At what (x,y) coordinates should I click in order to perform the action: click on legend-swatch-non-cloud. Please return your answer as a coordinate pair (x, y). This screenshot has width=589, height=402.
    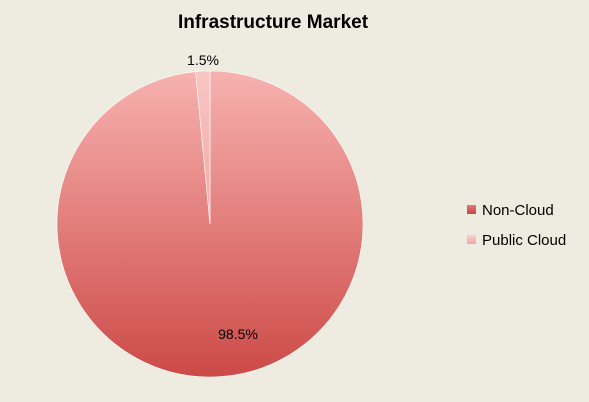
    Looking at the image, I should click on (471, 209).